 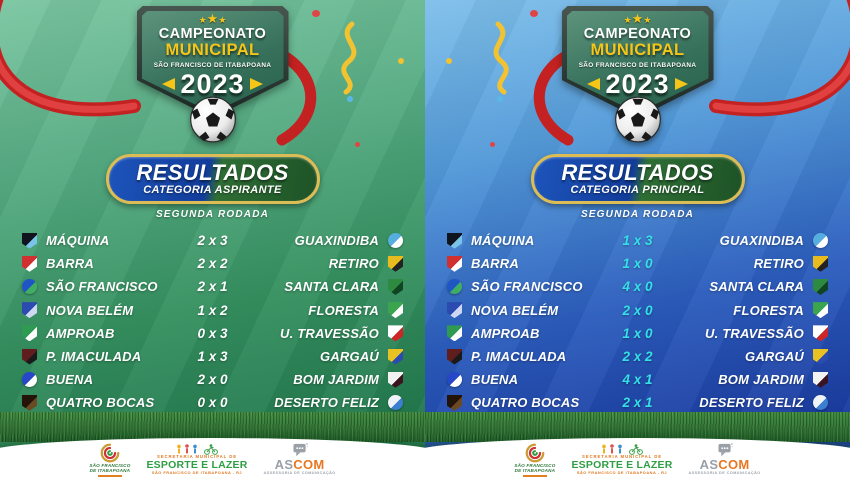 I want to click on match-score: 0 x 0, so click(x=212, y=403).